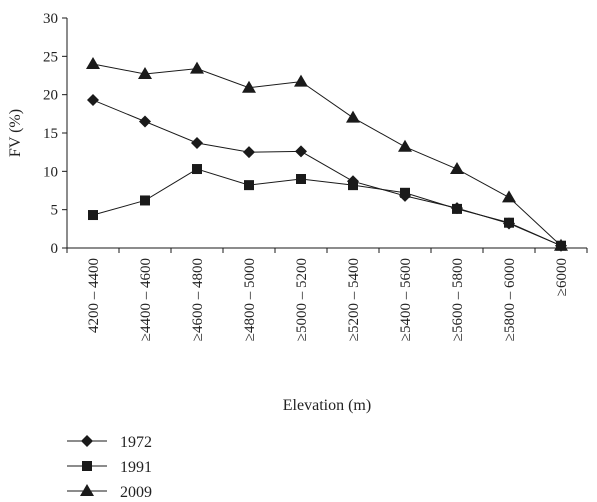 Image resolution: width=597 pixels, height=502 pixels. Describe the element at coordinates (50, 19) in the screenshot. I see `y-tick-label: 30` at that location.